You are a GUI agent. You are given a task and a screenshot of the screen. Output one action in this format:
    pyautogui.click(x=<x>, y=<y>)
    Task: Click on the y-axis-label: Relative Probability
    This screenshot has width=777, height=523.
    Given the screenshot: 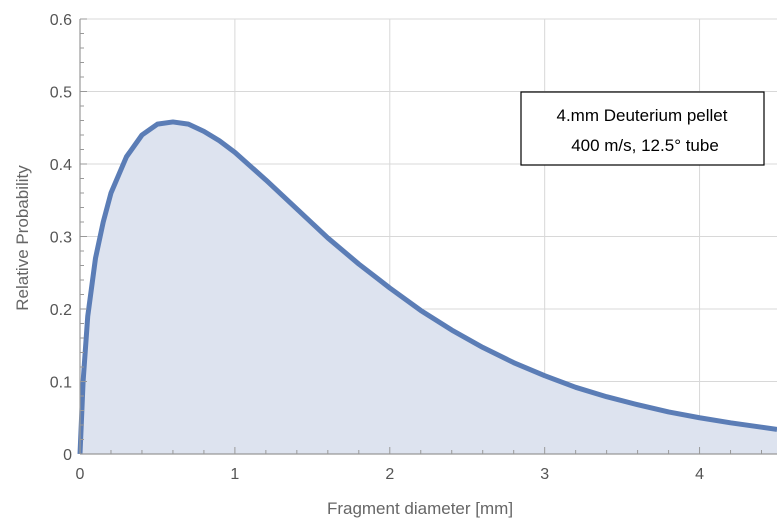 What is the action you would take?
    pyautogui.click(x=22, y=238)
    